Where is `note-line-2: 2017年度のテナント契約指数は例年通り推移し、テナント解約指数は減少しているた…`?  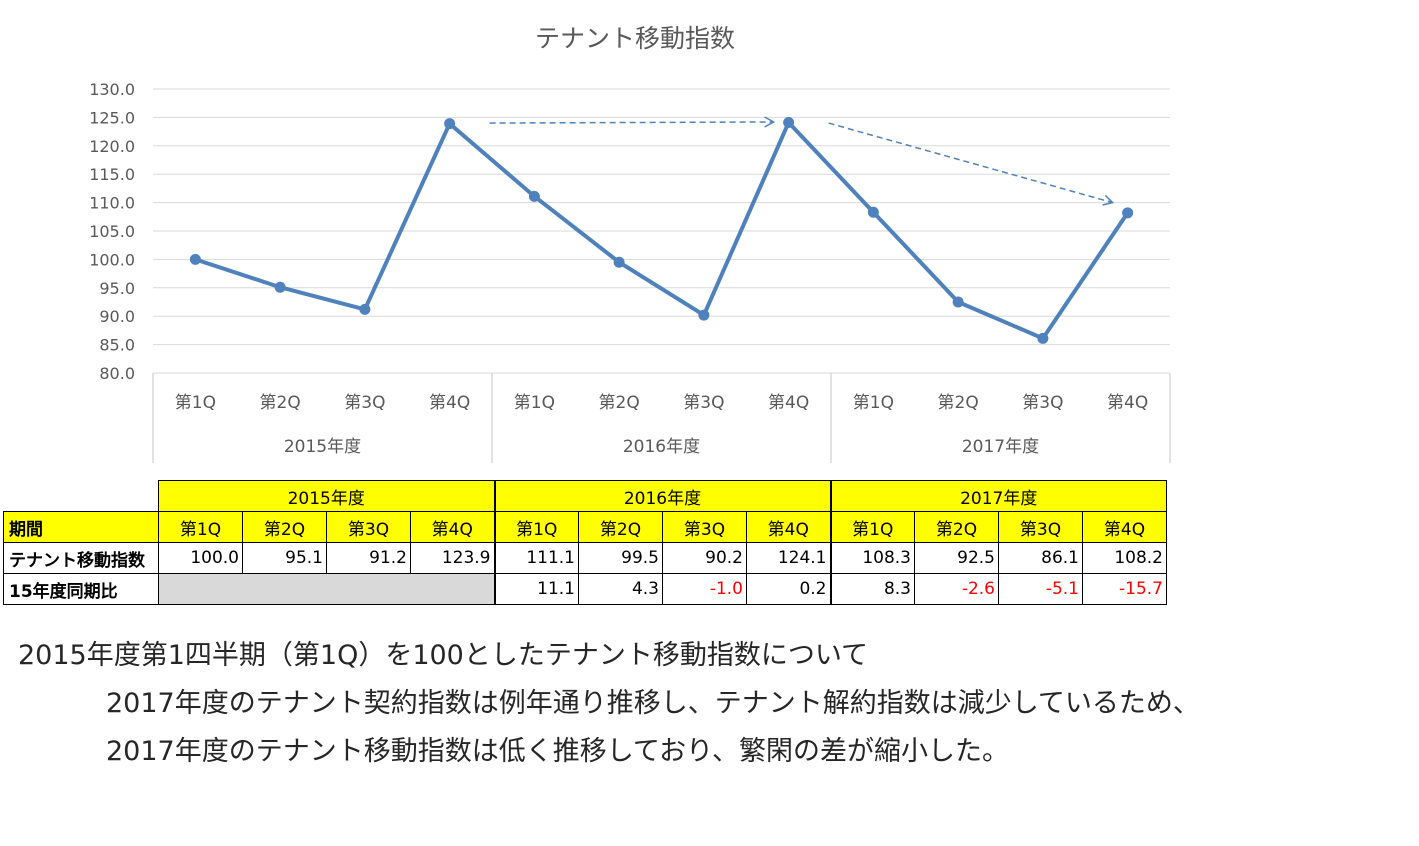 note-line-2: 2017年度のテナント契約指数は例年通り推移し、テナント解約指数は減少しているた… is located at coordinates (653, 703).